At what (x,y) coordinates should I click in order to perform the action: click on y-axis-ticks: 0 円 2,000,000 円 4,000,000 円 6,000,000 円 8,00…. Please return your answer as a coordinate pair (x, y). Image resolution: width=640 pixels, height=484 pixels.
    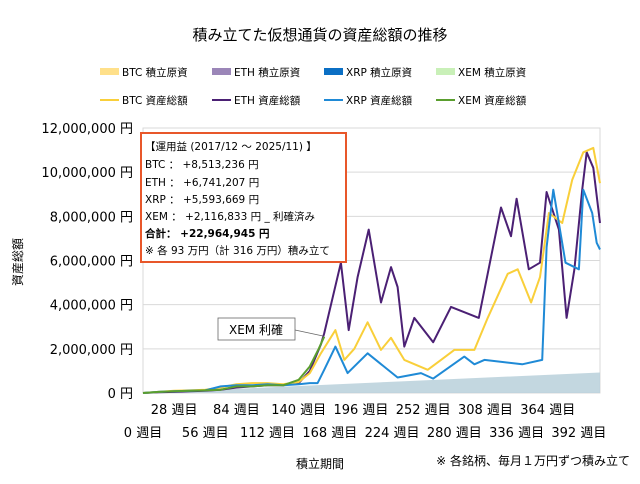
    Looking at the image, I should click on (87, 262).